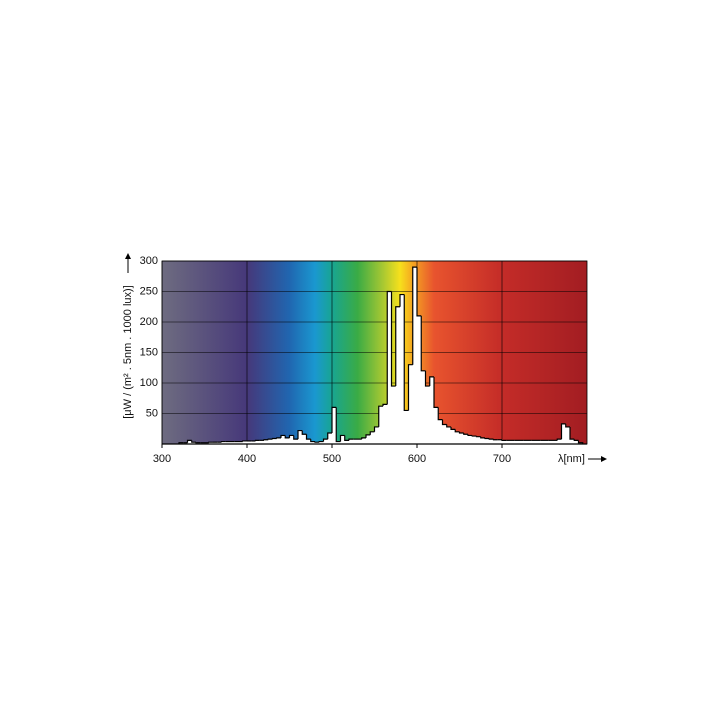 The width and height of the screenshot is (720, 725). What do you see at coordinates (152, 413) in the screenshot?
I see `y-tick-label: 50` at bounding box center [152, 413].